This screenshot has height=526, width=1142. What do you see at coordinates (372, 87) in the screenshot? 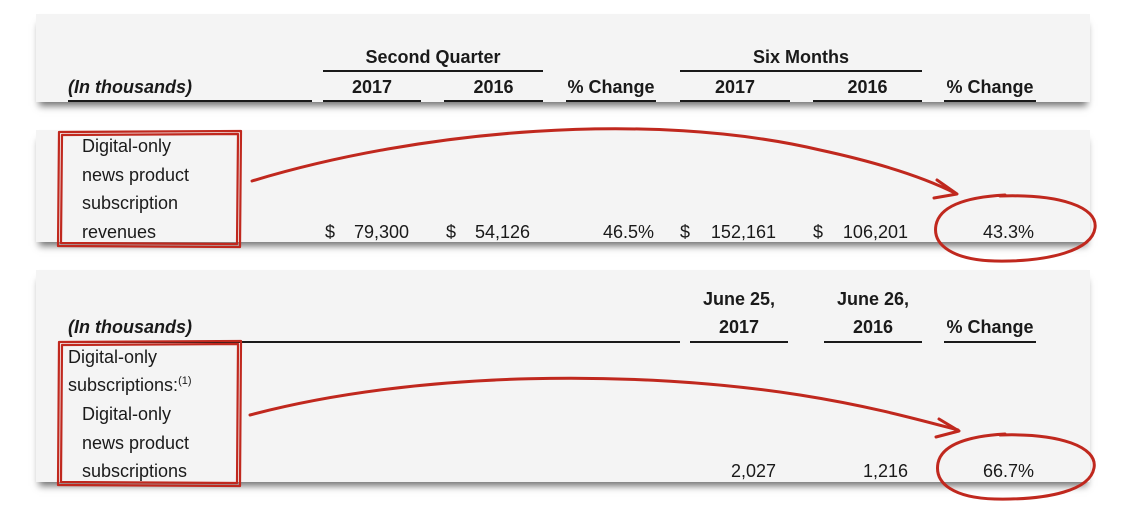
I see `col-header-sq-2017: 2017` at bounding box center [372, 87].